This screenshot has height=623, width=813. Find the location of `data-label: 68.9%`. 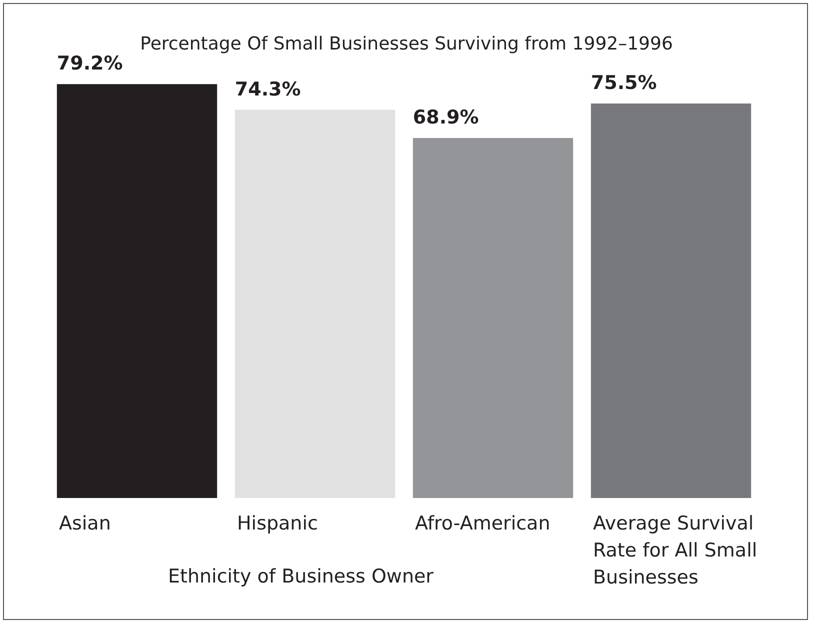

data-label: 68.9% is located at coordinates (445, 117).